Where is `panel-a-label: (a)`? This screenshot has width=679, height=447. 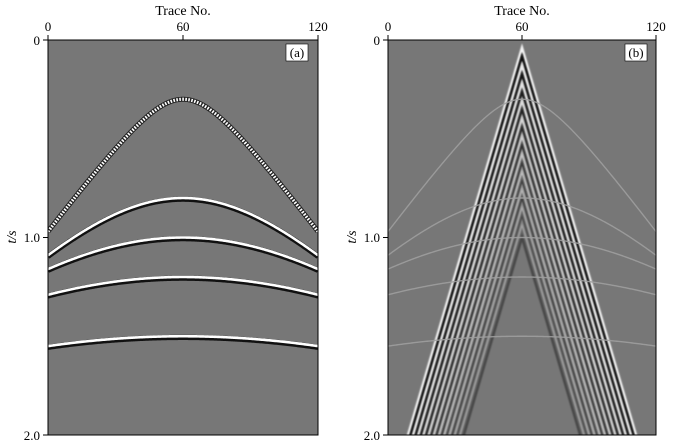
panel-a-label: (a) is located at coordinates (297, 52).